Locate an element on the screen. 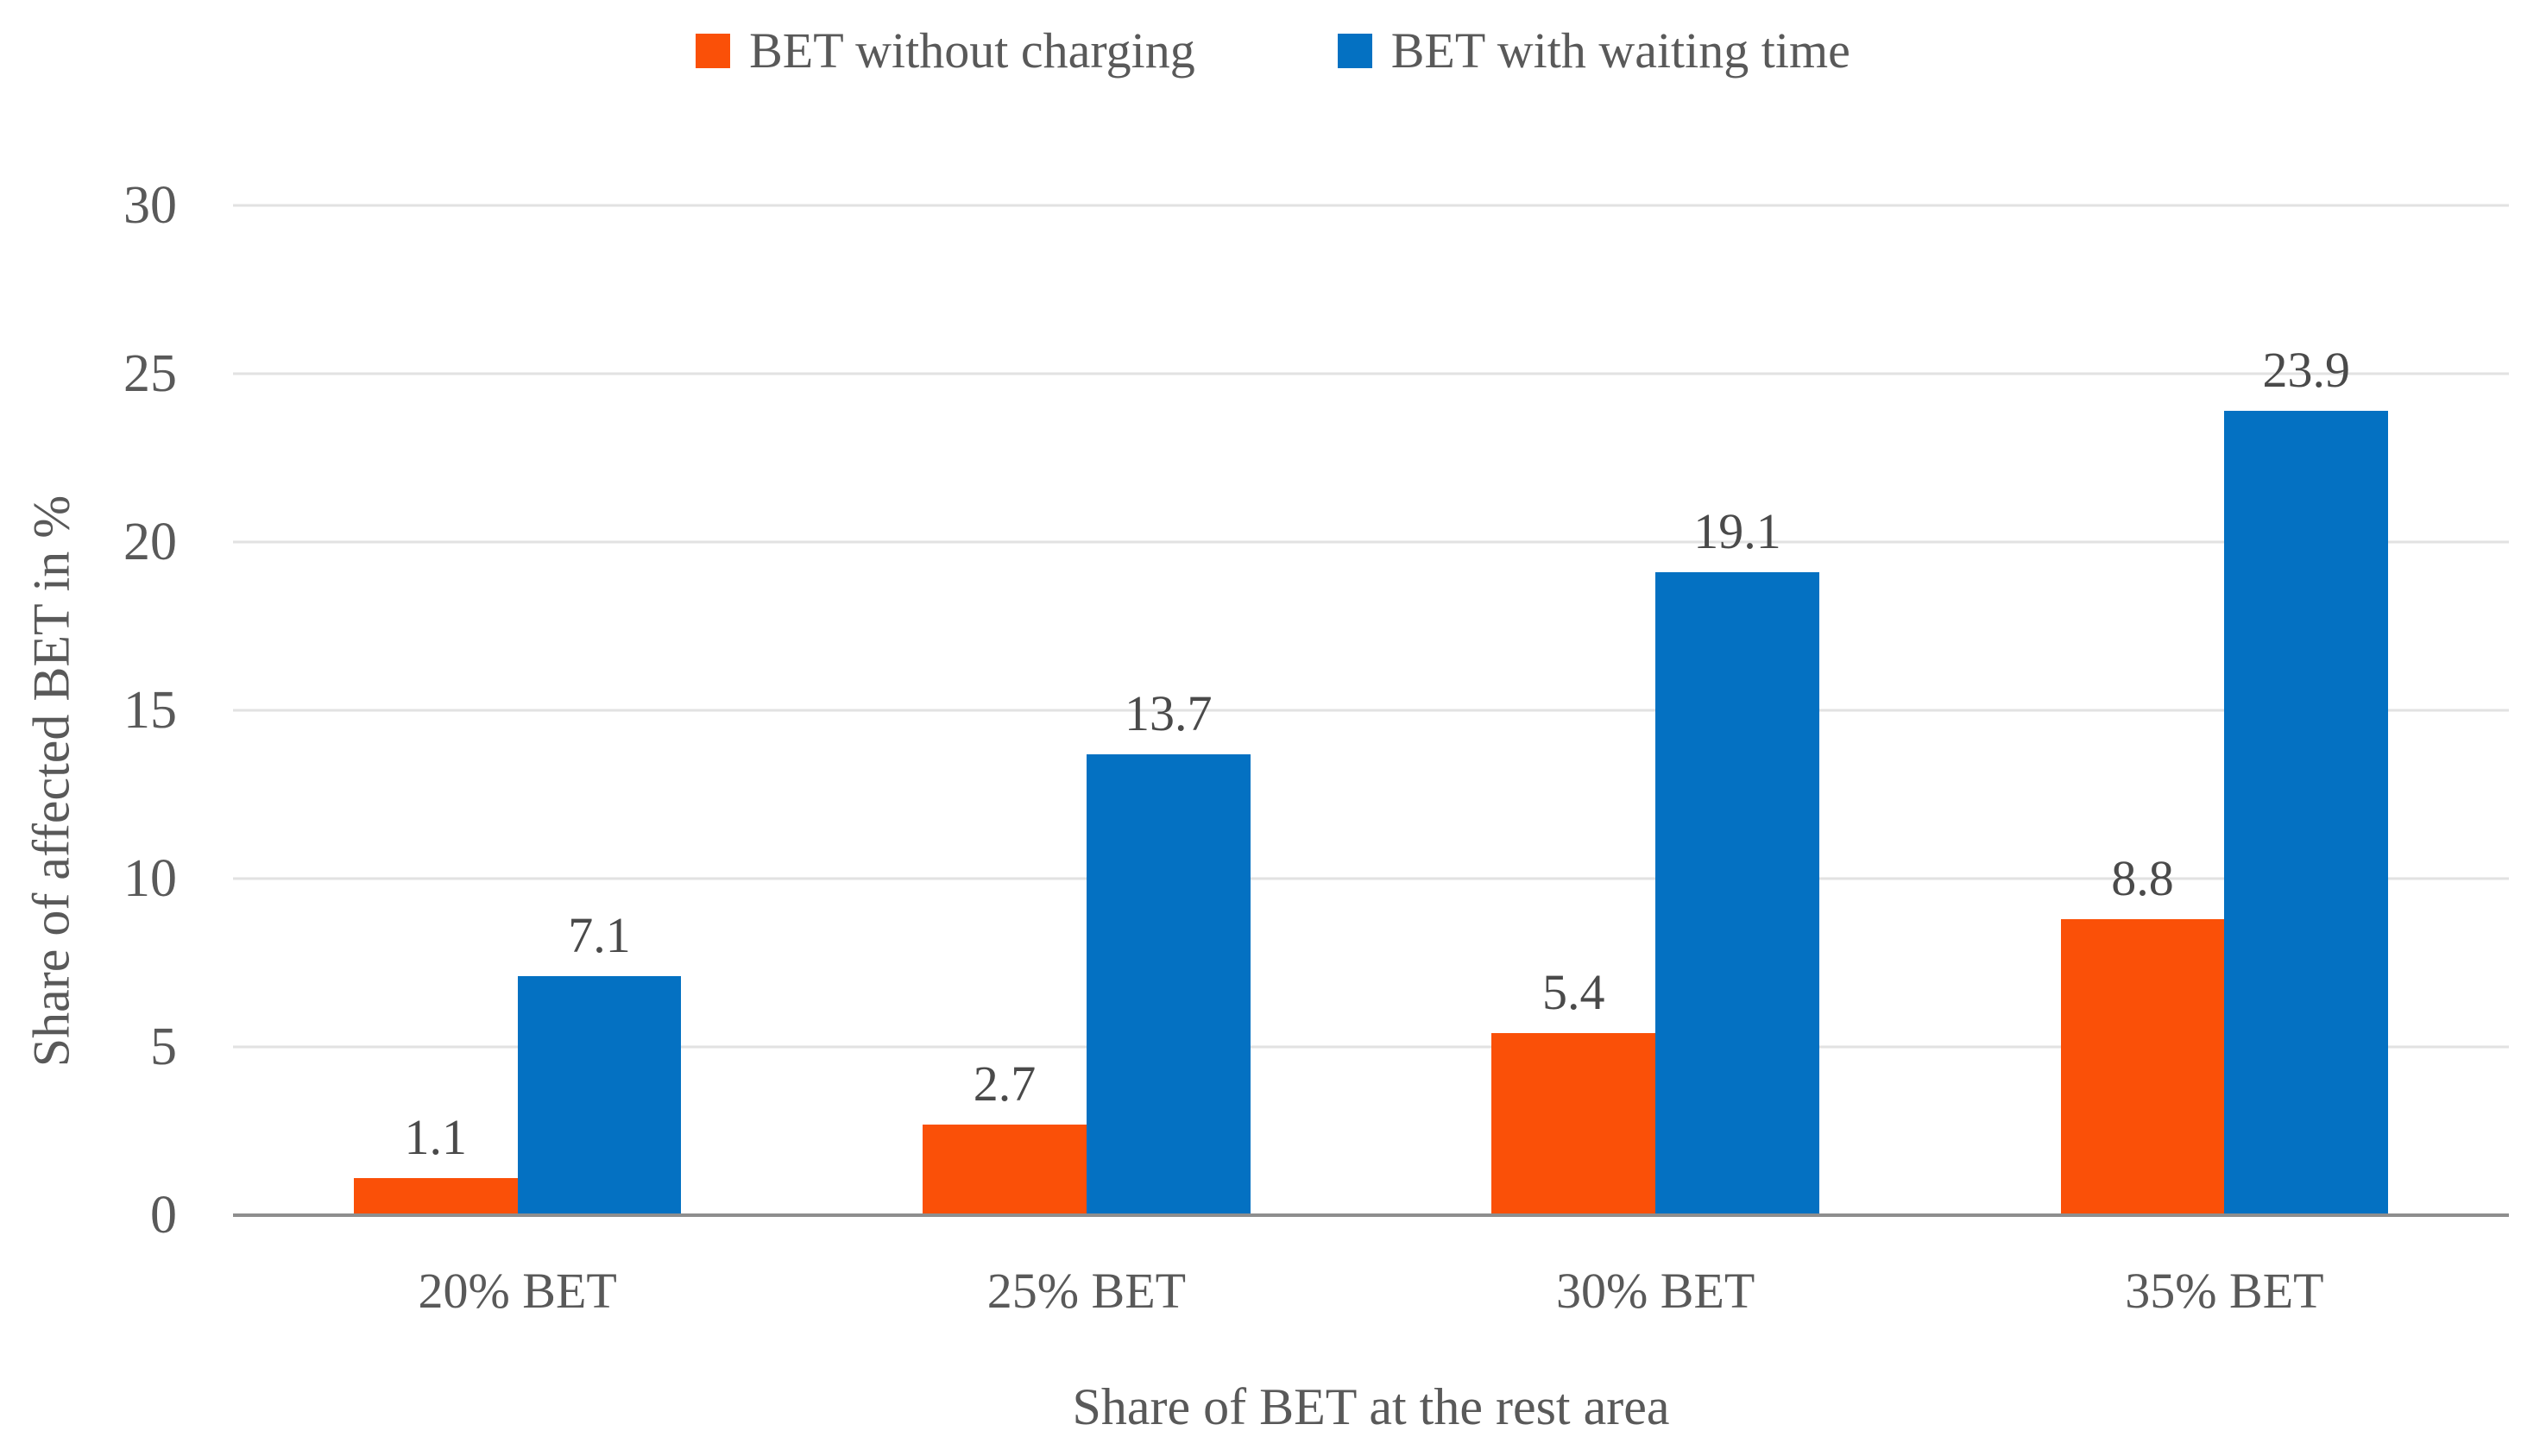 Image resolution: width=2546 pixels, height=1456 pixels. bar-column: 13.7 is located at coordinates (1168, 710).